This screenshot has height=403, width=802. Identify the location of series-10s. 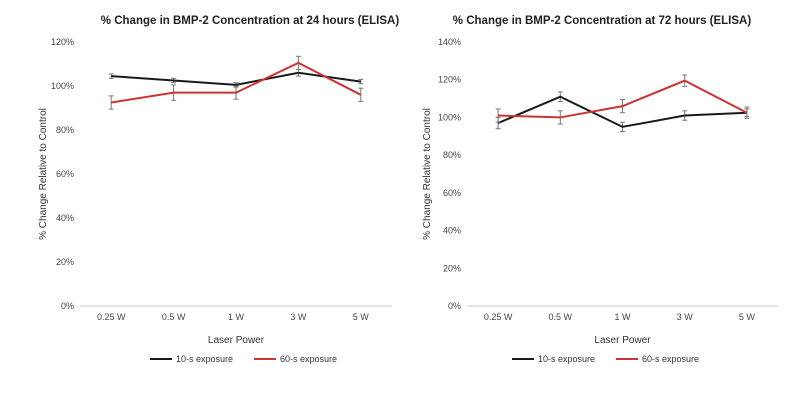
(236, 78).